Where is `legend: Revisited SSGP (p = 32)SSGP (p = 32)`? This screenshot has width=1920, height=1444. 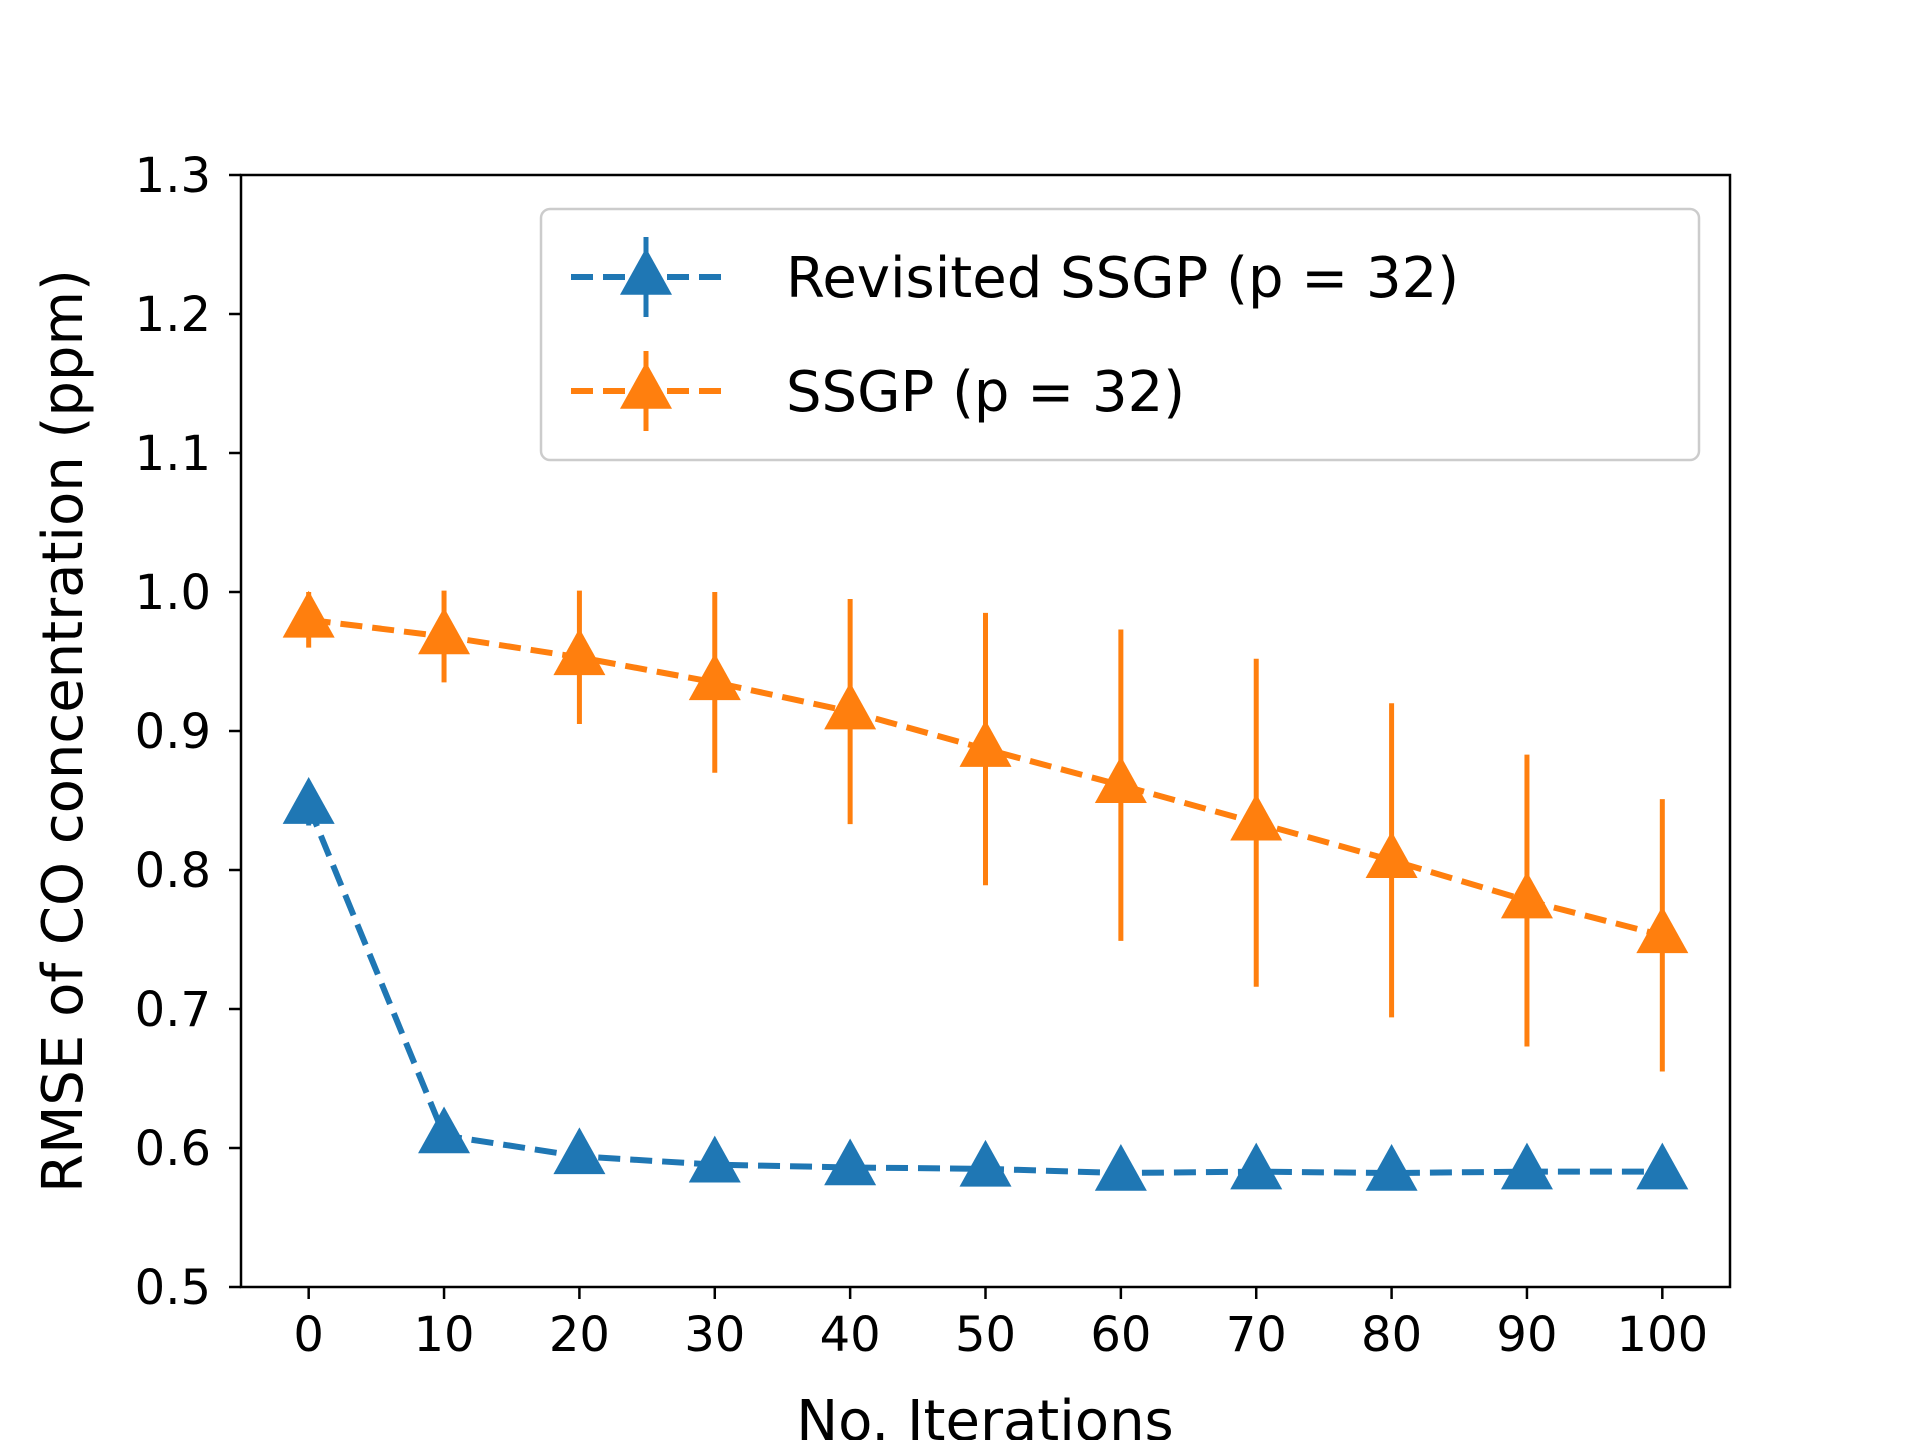 legend: Revisited SSGP (p = 32)SSGP (p = 32) is located at coordinates (1120, 334).